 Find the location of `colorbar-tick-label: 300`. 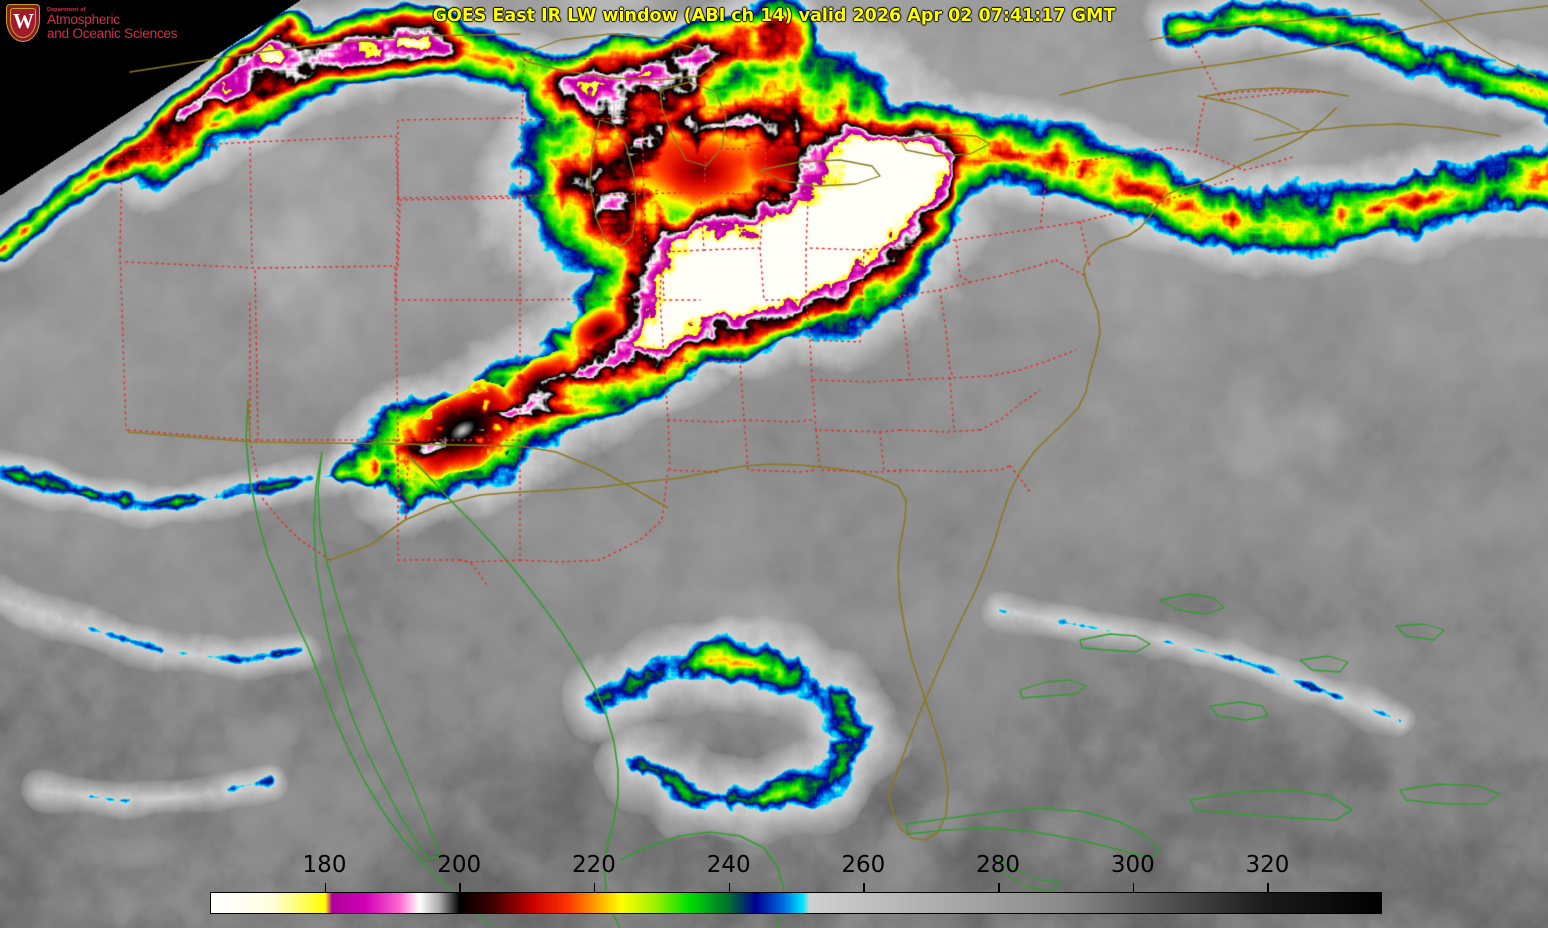

colorbar-tick-label: 300 is located at coordinates (1132, 865).